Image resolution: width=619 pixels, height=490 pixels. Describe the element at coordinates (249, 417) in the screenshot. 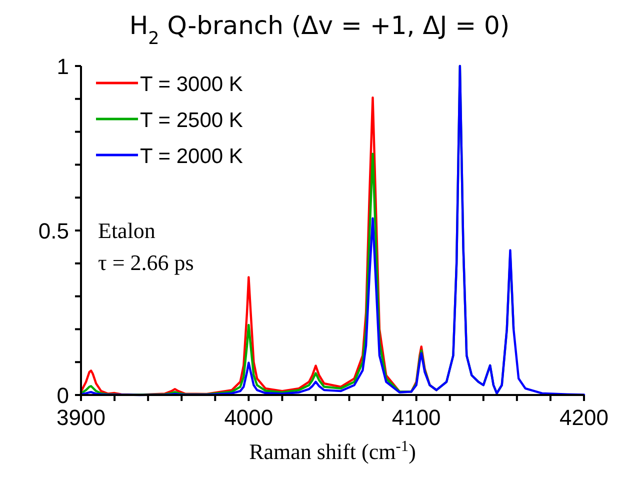

I see `x-tick-label: 4000` at that location.